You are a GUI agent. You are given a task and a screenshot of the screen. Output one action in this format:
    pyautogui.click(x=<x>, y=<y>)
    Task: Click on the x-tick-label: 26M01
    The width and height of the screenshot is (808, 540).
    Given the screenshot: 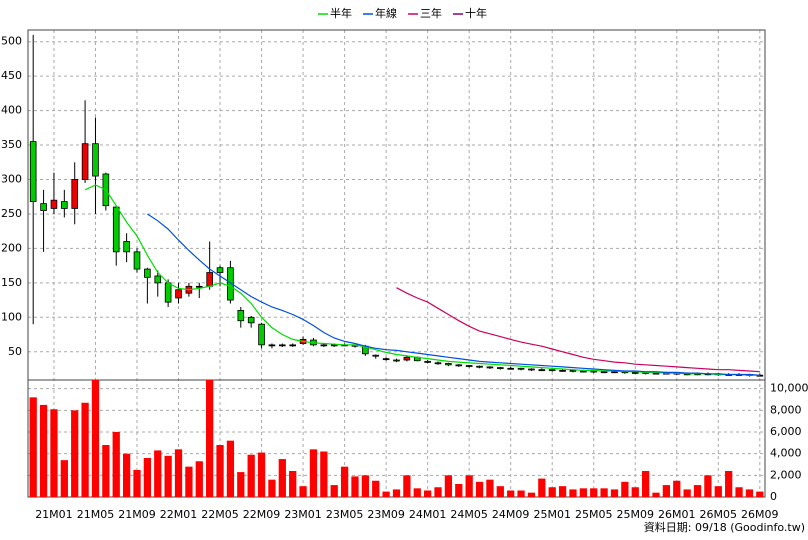 What is the action you would take?
    pyautogui.click(x=677, y=514)
    